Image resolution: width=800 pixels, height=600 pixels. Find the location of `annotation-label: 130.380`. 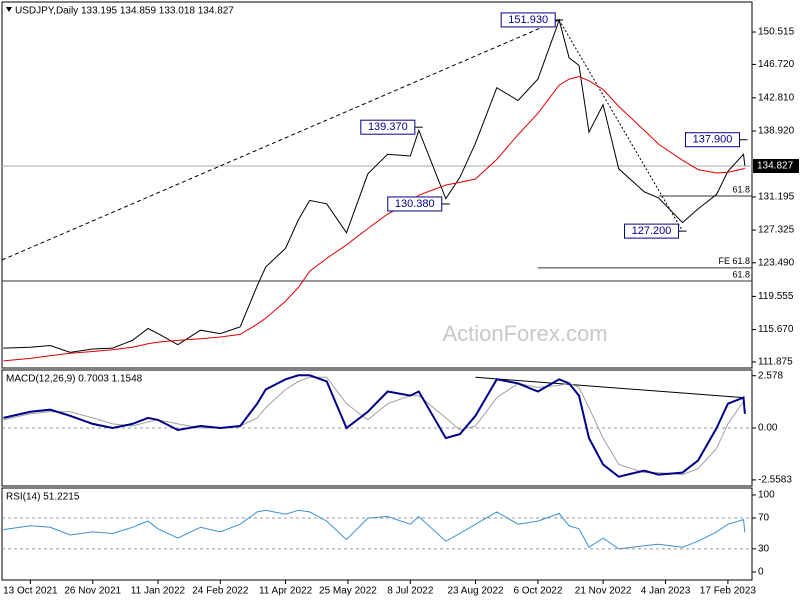

annotation-label: 130.380 is located at coordinates (415, 204).